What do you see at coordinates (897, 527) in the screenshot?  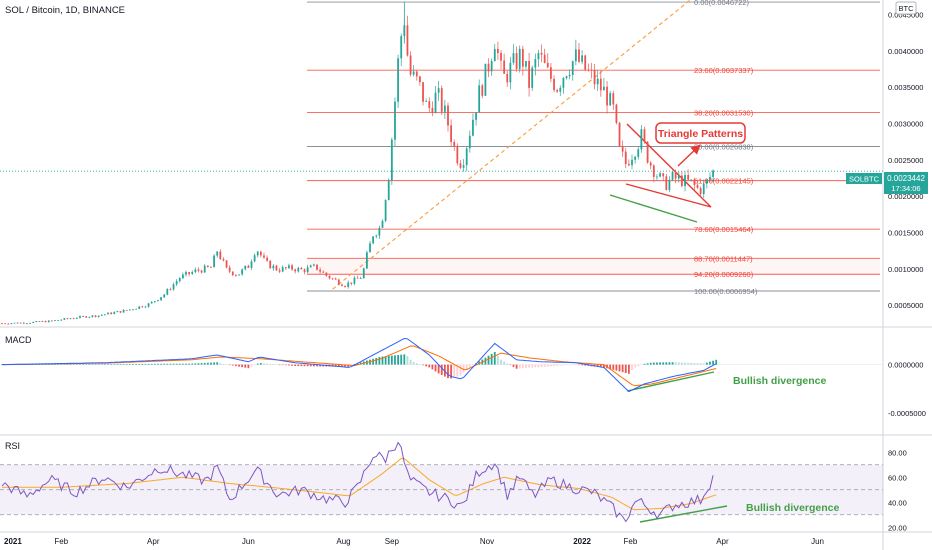 I see `rsi-axis-tick-3: 20.00` at bounding box center [897, 527].